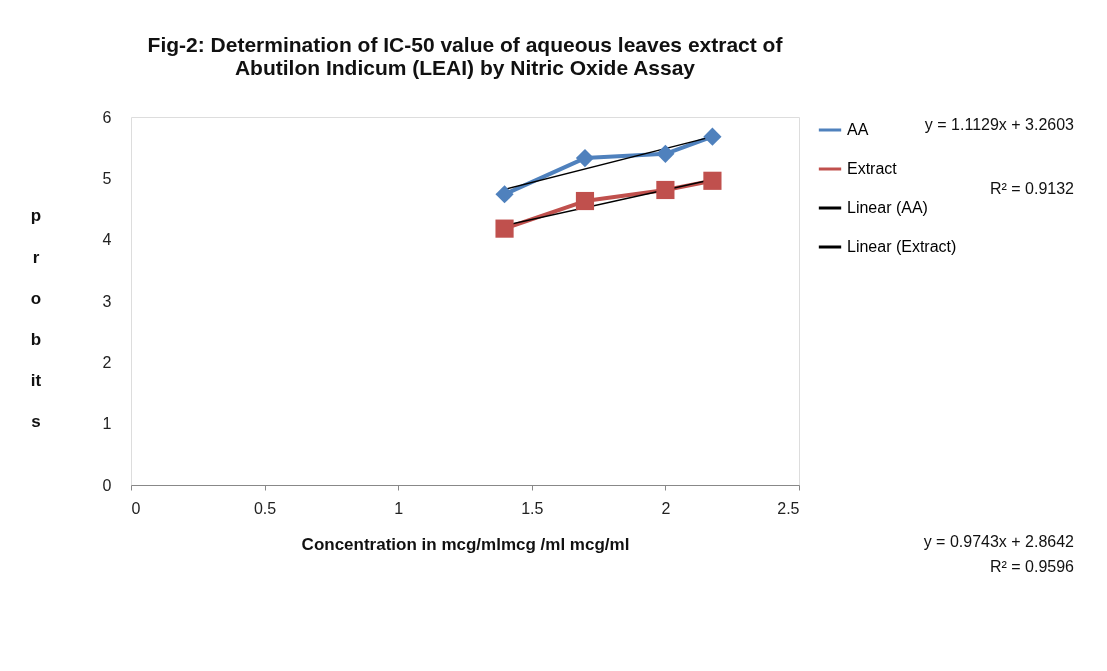 The image size is (1107, 671). I want to click on x-tick-label: 0, so click(136, 508).